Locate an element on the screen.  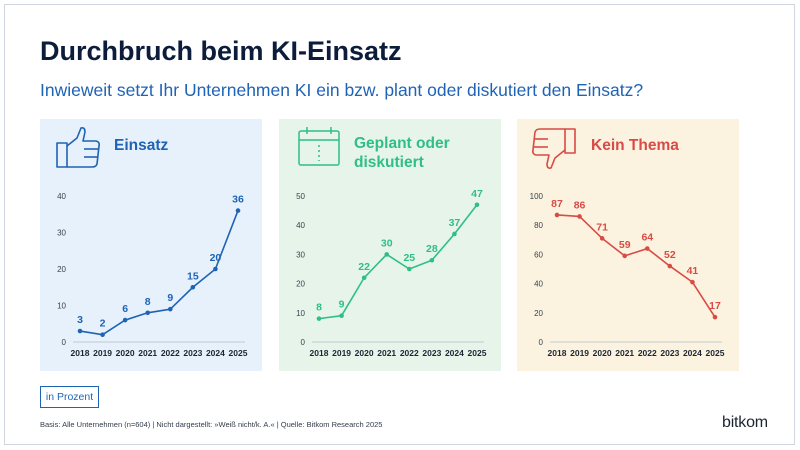
panel-title-kein-thema: Kein Thema is located at coordinates (635, 145).